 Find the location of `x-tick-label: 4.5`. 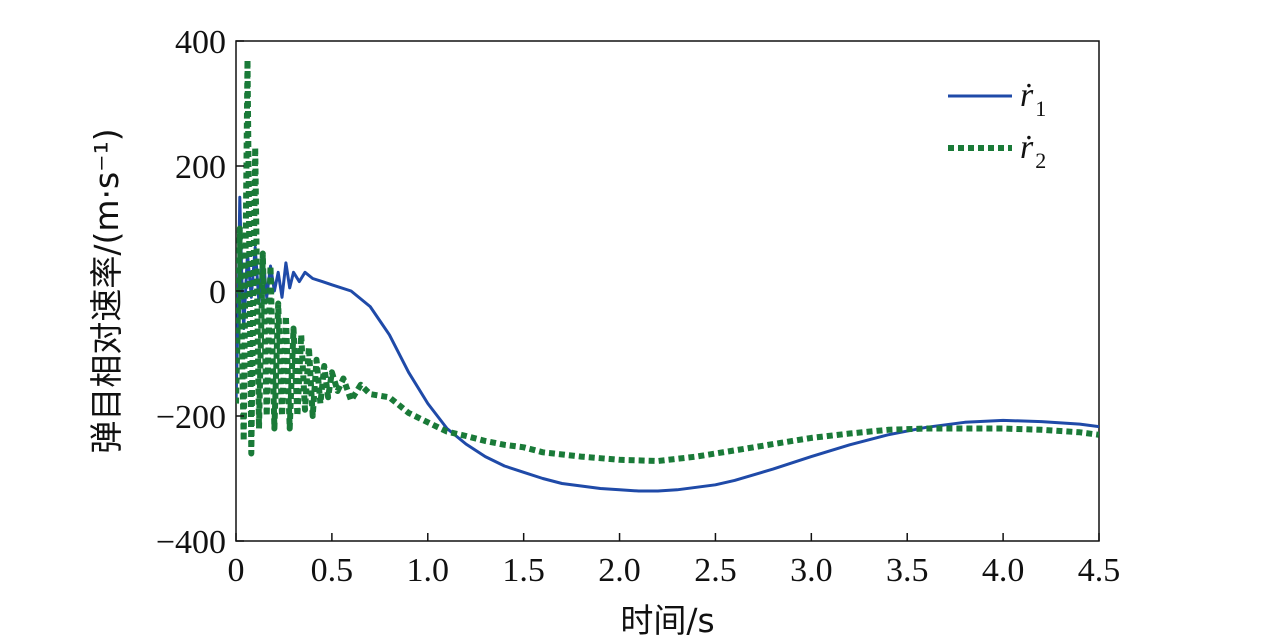

x-tick-label: 4.5 is located at coordinates (1099, 570).